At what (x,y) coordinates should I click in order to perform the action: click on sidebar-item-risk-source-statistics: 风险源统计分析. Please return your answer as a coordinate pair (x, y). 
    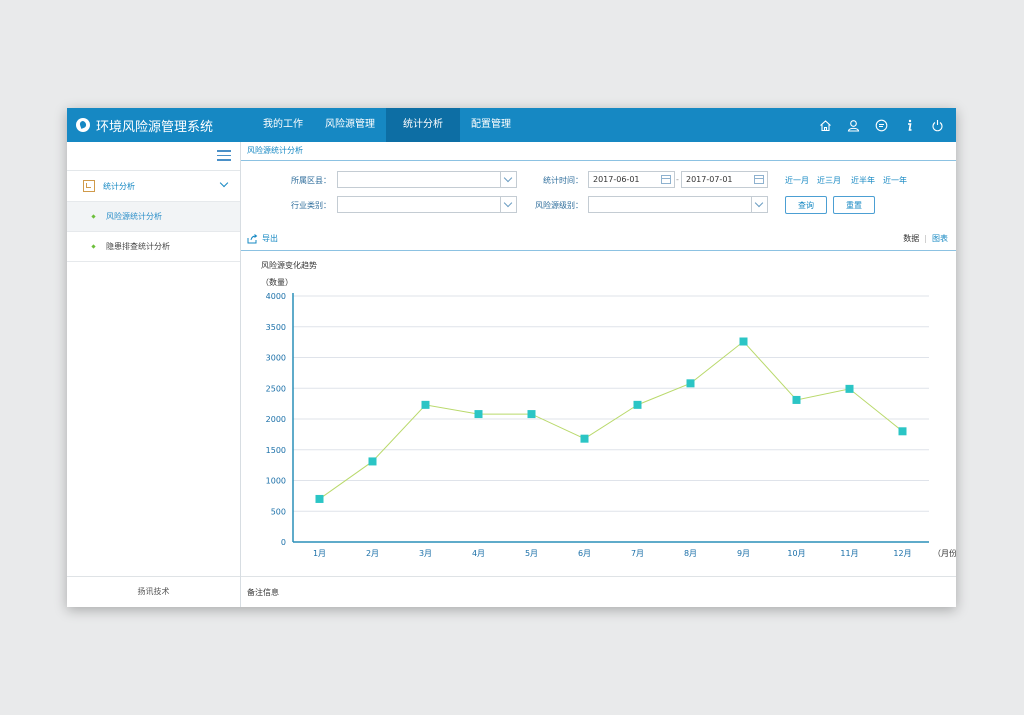
    Looking at the image, I should click on (153, 217).